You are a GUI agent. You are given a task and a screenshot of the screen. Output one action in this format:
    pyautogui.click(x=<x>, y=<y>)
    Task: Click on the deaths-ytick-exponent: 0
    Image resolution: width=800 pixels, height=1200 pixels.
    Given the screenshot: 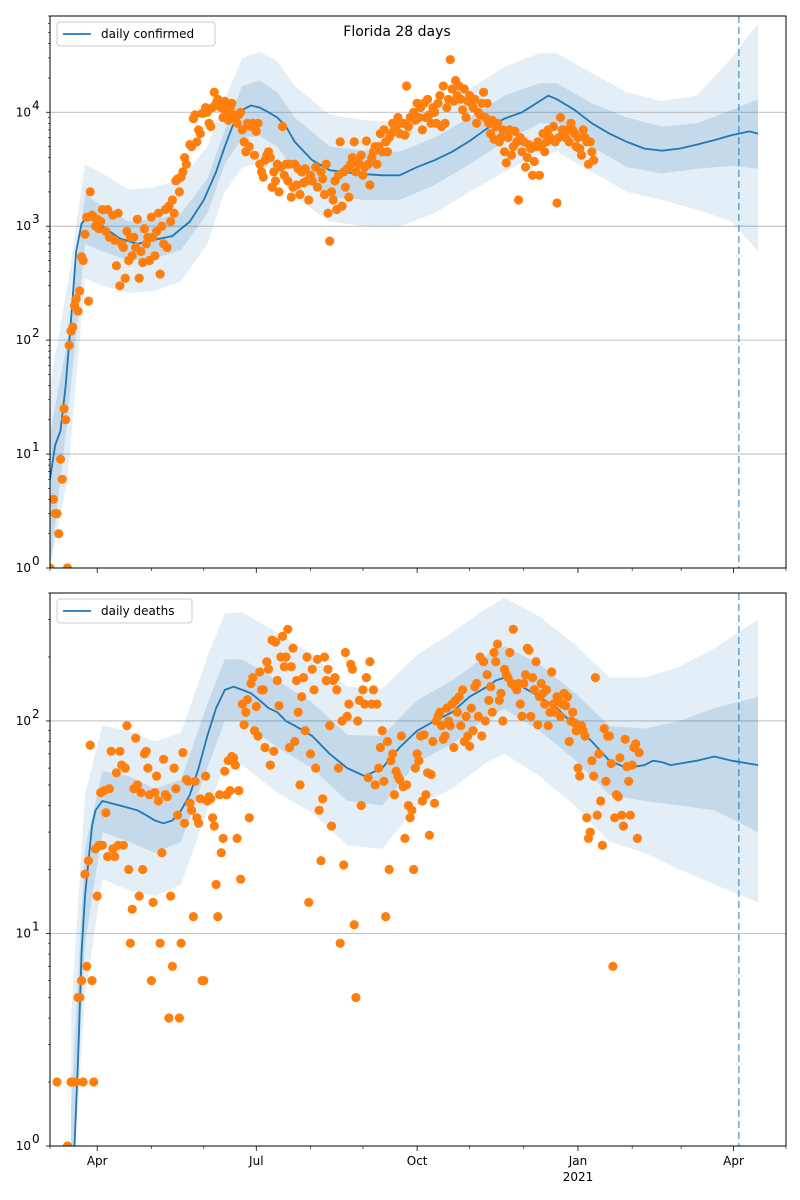 What is the action you would take?
    pyautogui.click(x=36, y=1139)
    